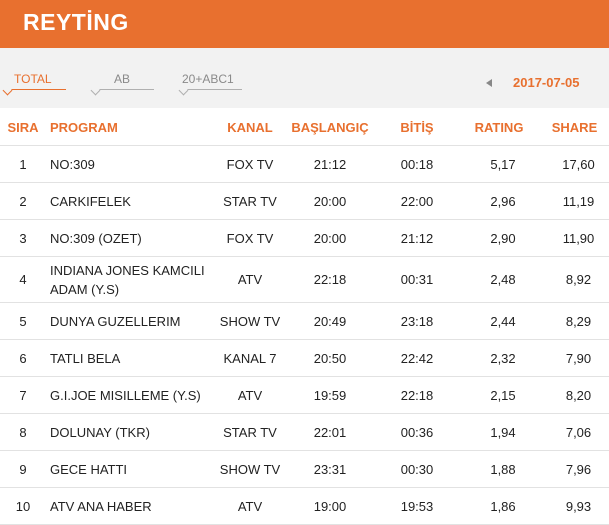  What do you see at coordinates (131, 164) in the screenshot?
I see `program-cell: NO:309` at bounding box center [131, 164].